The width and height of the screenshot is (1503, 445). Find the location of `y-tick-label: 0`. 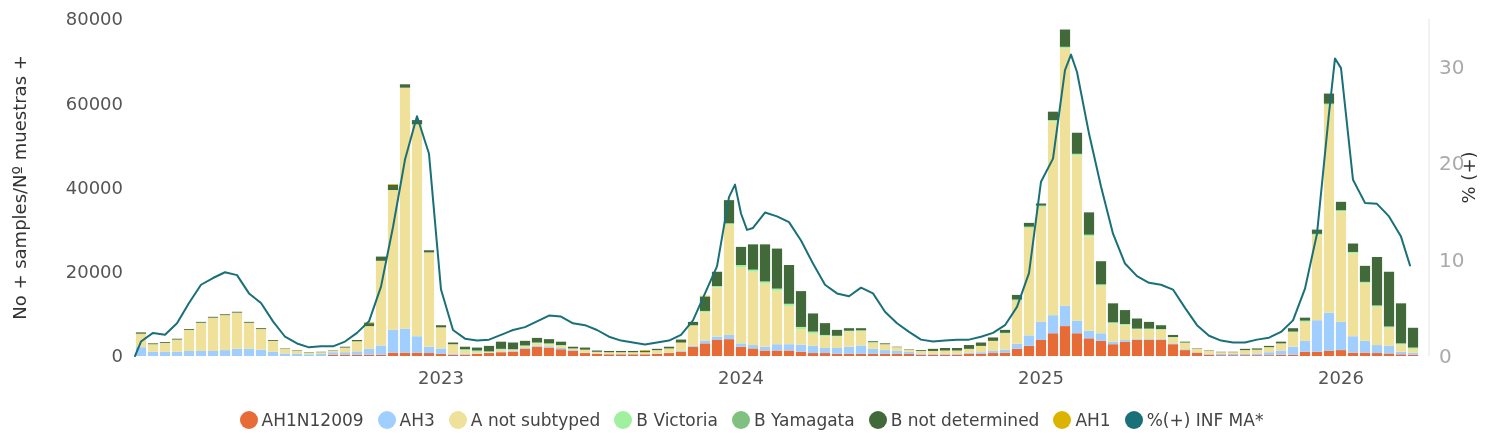

y-tick-label: 0 is located at coordinates (117, 356).